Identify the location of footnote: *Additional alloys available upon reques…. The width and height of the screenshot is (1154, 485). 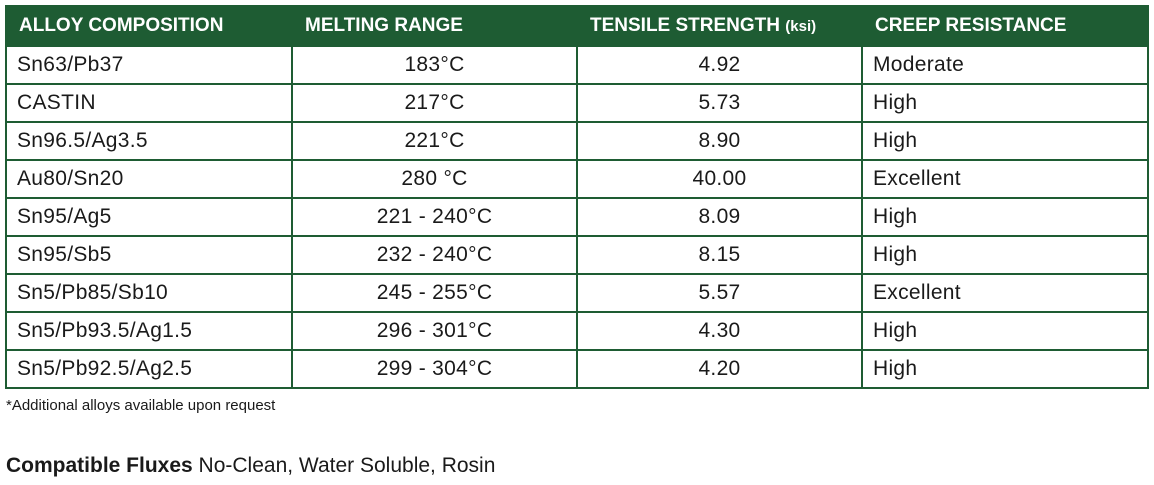
(141, 405).